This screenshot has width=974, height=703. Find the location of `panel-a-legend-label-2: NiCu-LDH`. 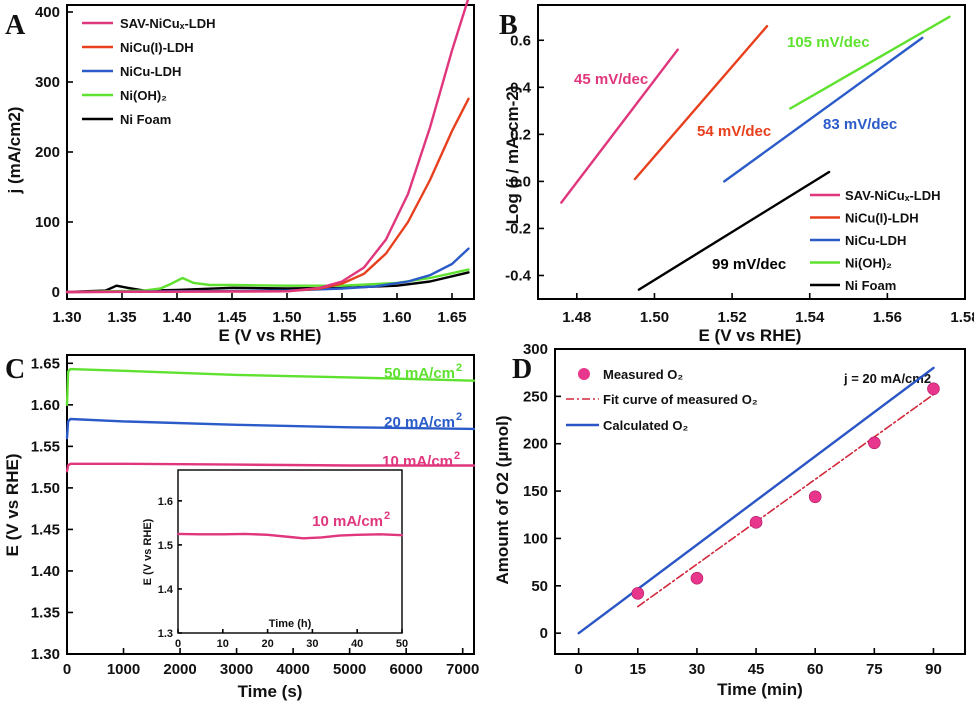

panel-a-legend-label-2: NiCu-LDH is located at coordinates (150, 71).